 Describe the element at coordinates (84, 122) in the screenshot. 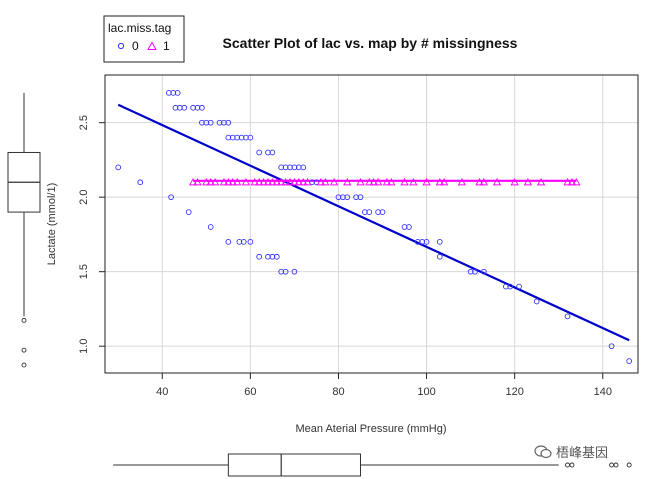

I see `y-tick-label: 2.5` at that location.